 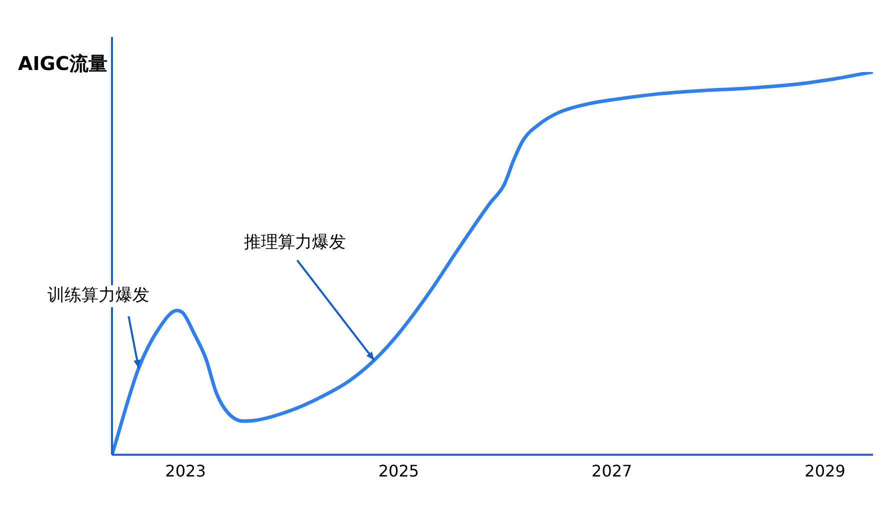 I want to click on x-tick-label: 2023, so click(x=185, y=471).